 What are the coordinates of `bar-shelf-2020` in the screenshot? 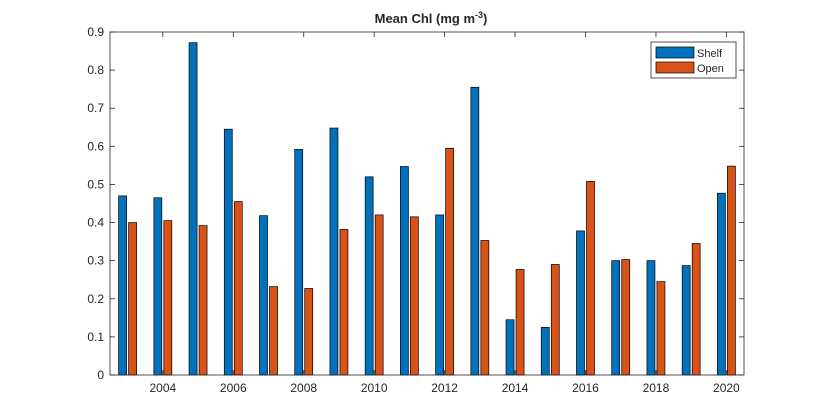 It's located at (721, 284).